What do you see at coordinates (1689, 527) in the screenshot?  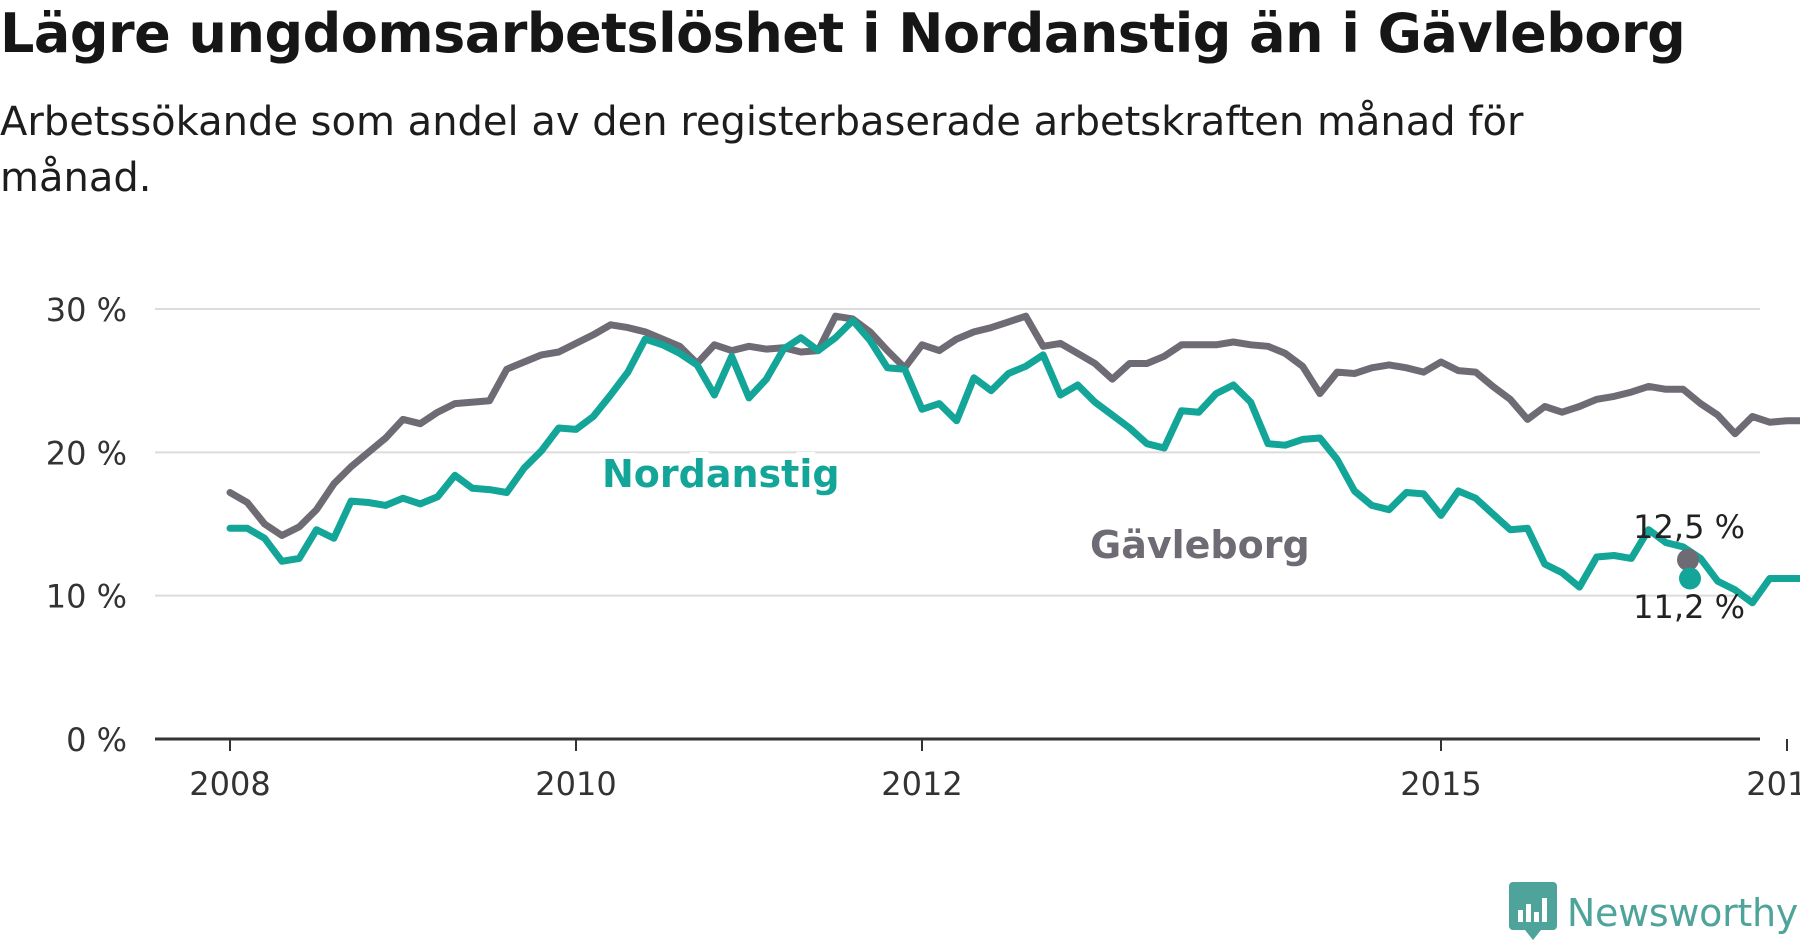 I see `end-label-gavleborg: 12,5 %` at bounding box center [1689, 527].